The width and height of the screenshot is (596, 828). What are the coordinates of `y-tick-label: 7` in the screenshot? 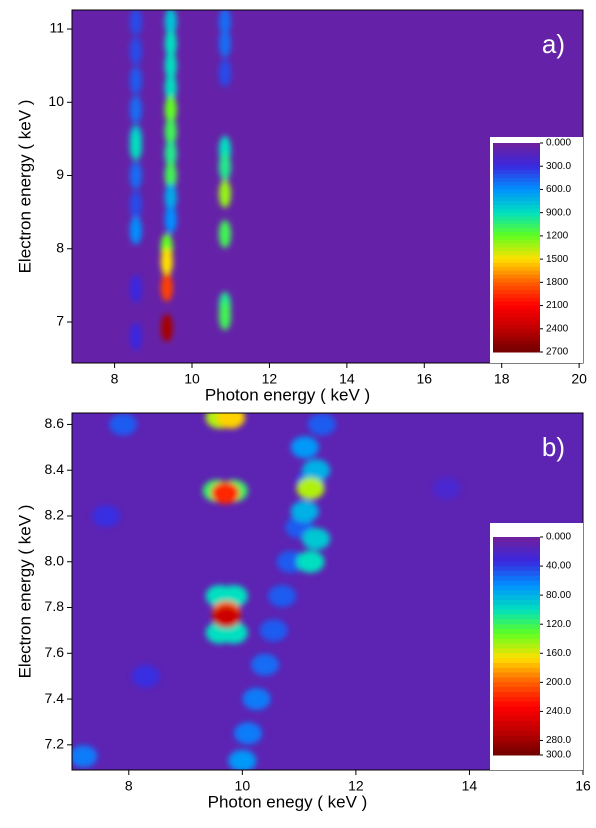 It's located at (60, 321).